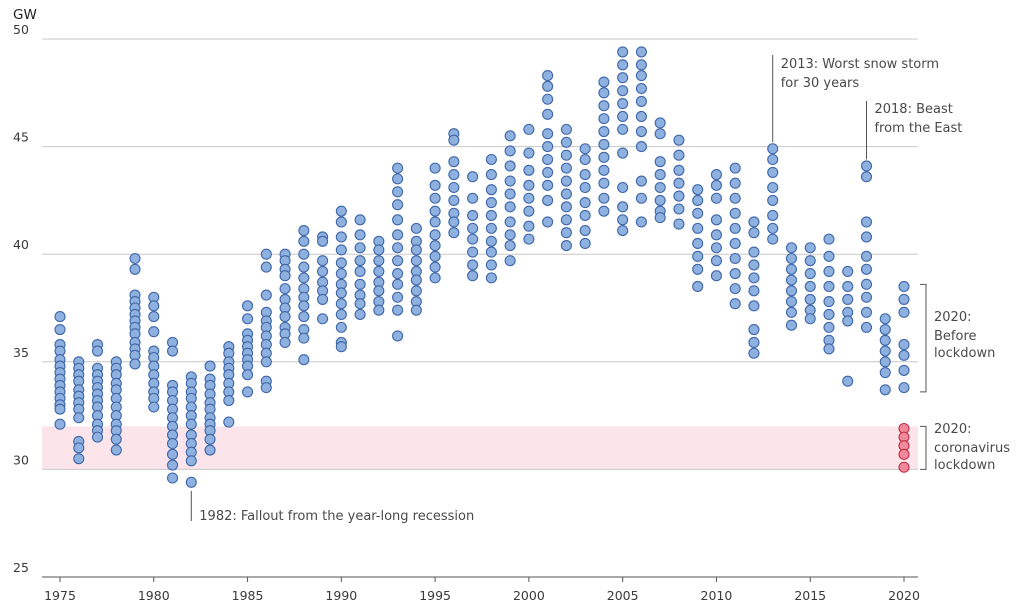 The height and width of the screenshot is (609, 1025). I want to click on lockdown-bracket-label: 2020:, so click(952, 429).